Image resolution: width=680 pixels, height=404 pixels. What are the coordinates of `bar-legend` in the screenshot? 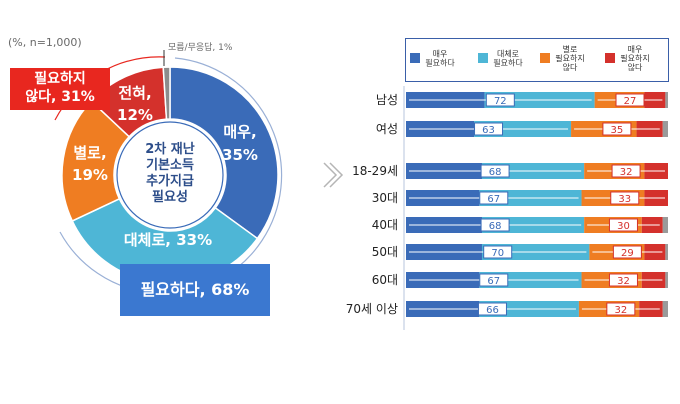 It's located at (537, 60).